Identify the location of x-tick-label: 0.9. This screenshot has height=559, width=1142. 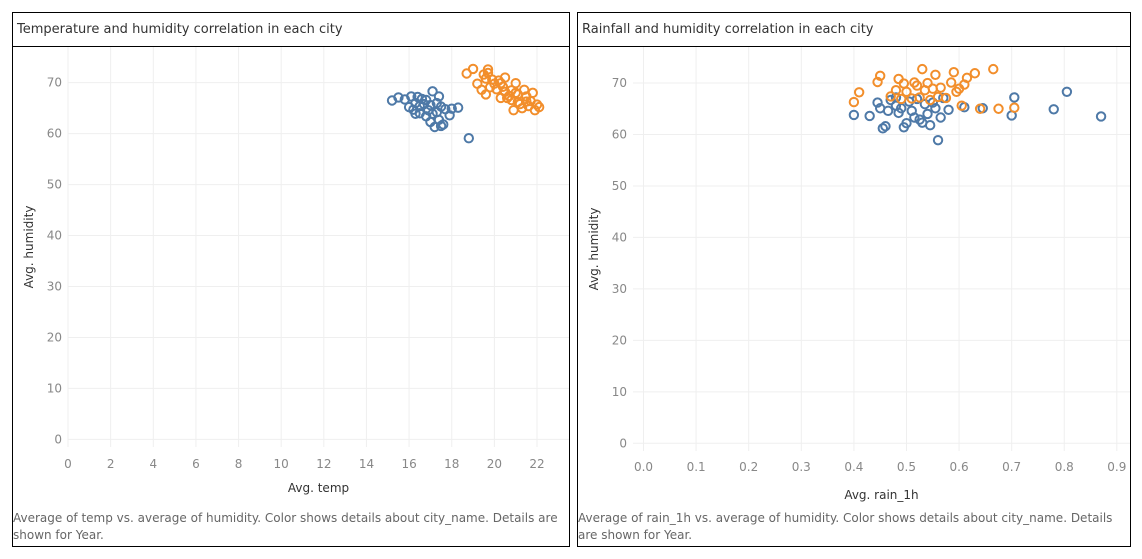
(1116, 467).